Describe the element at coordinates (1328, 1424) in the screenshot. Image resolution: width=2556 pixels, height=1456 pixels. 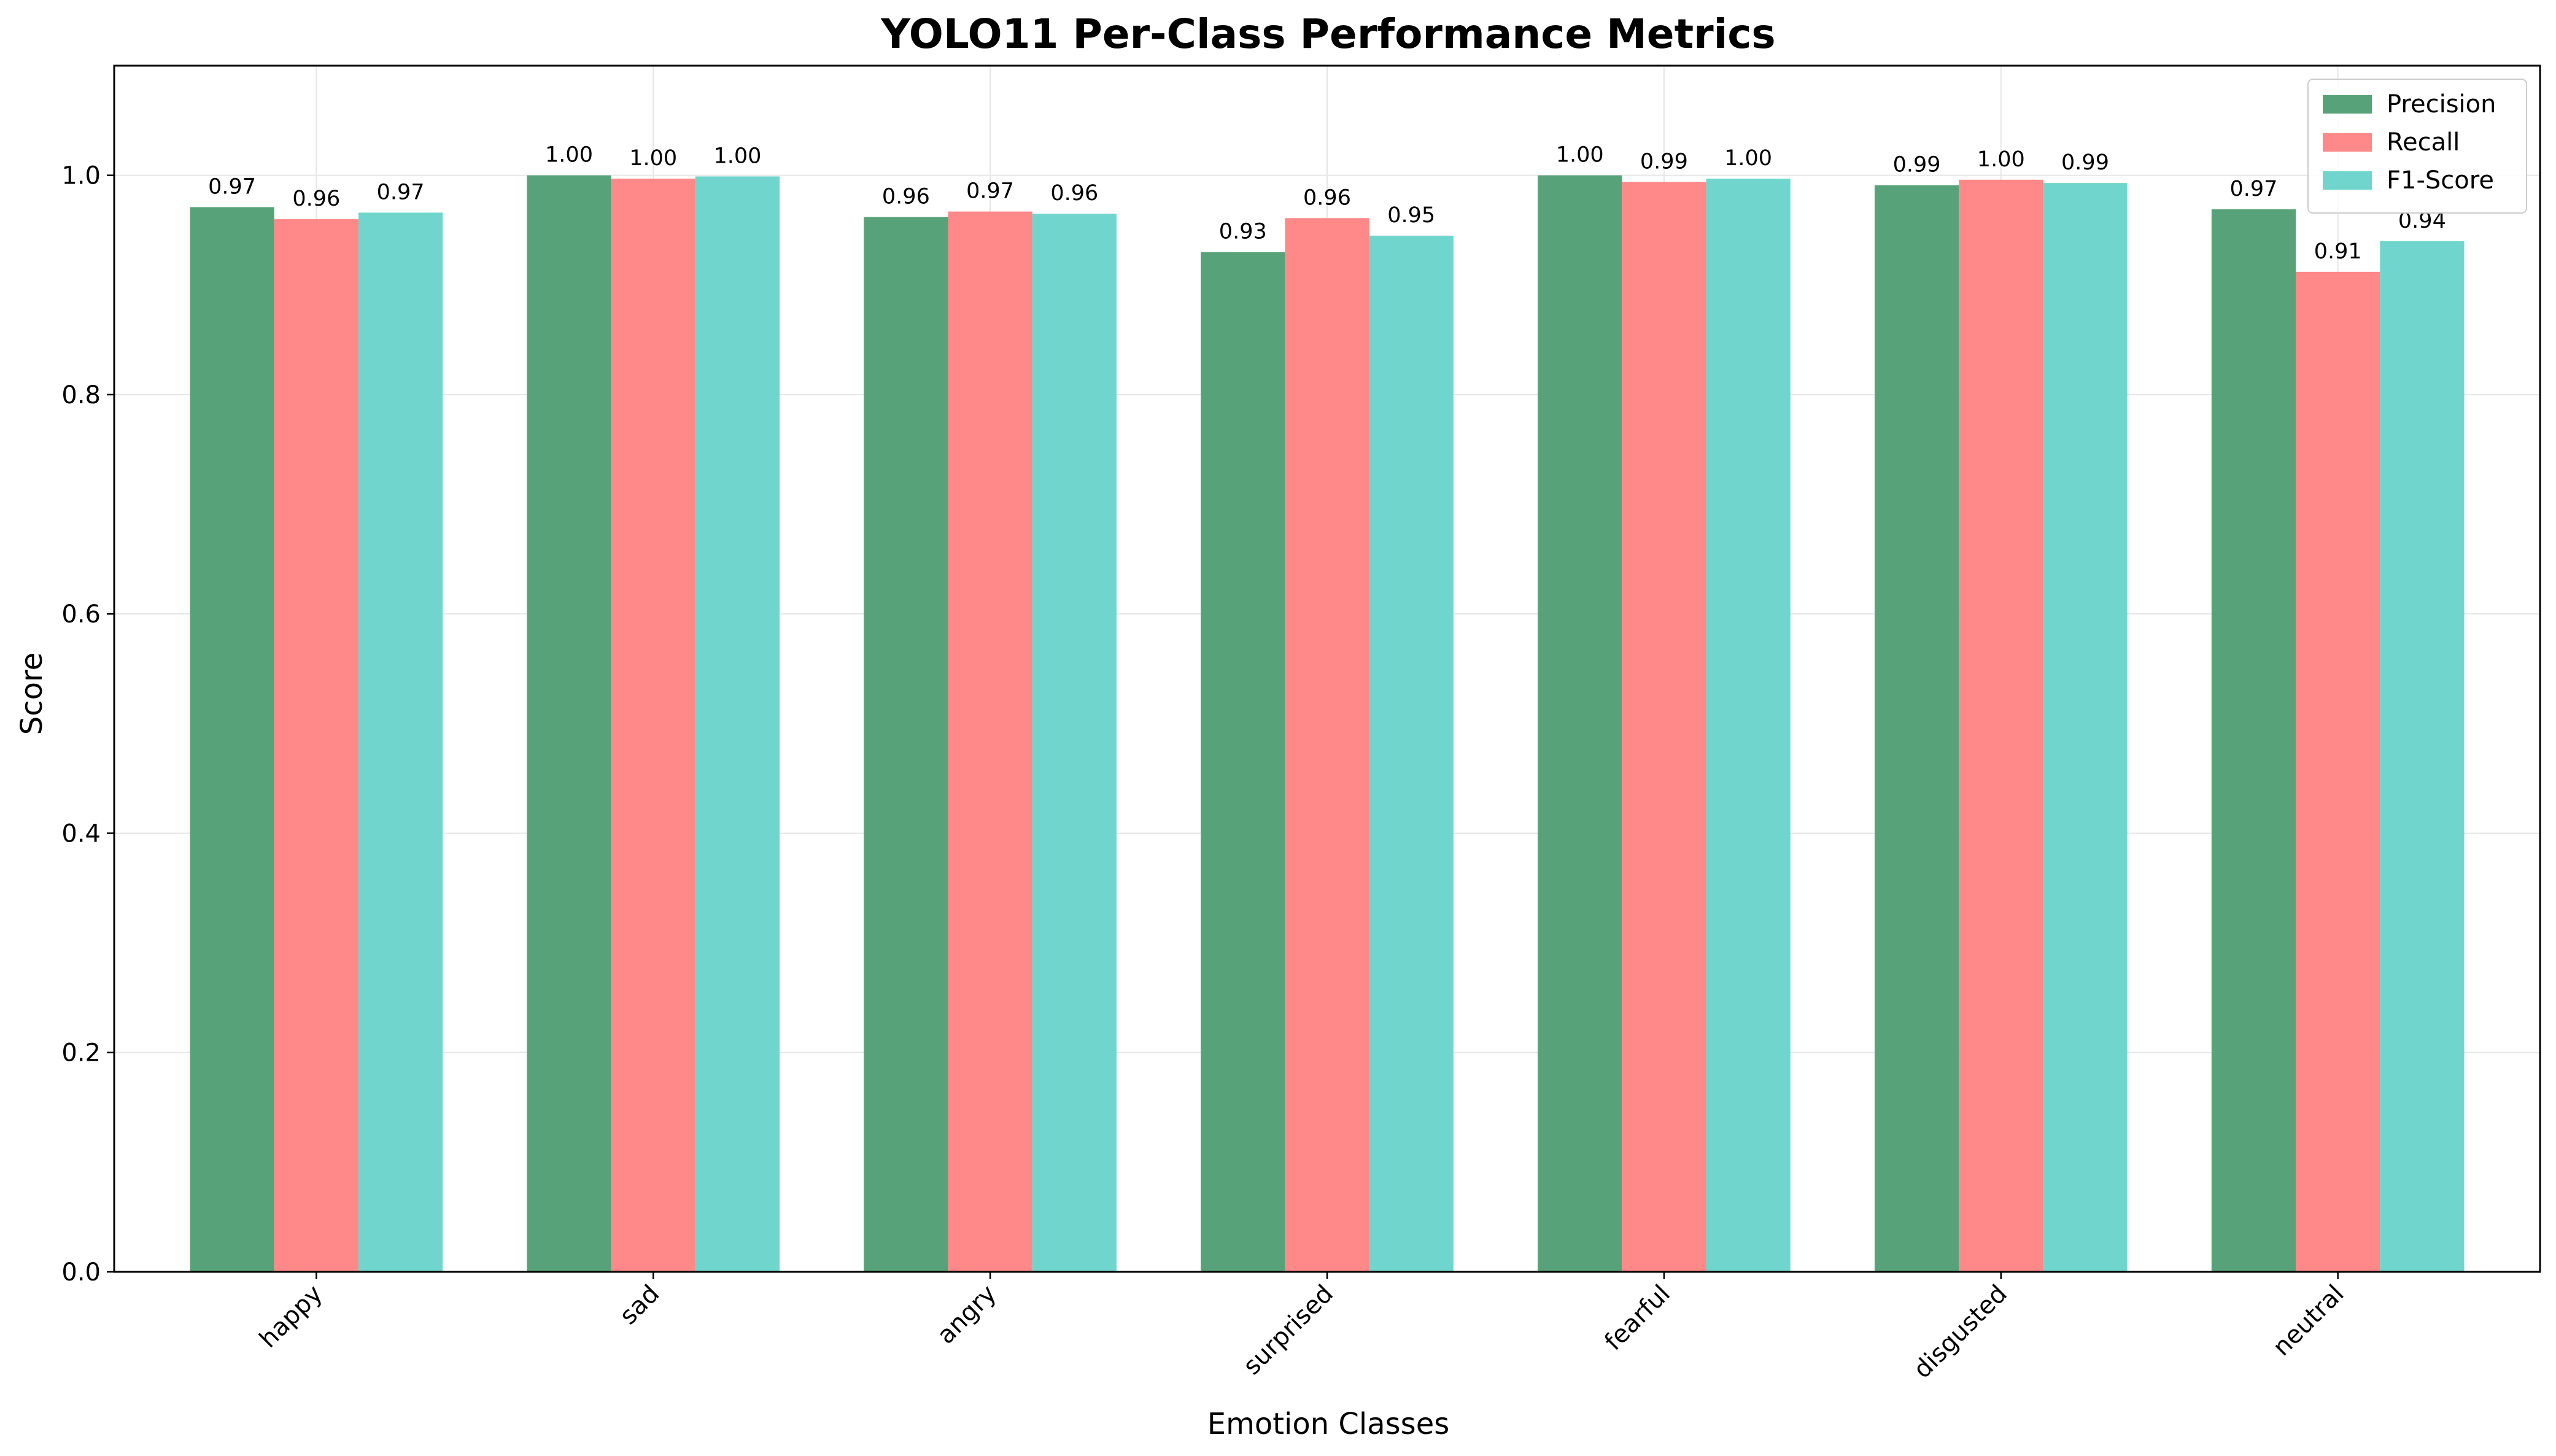
I see `x-axis-label: Emotion Classes` at that location.